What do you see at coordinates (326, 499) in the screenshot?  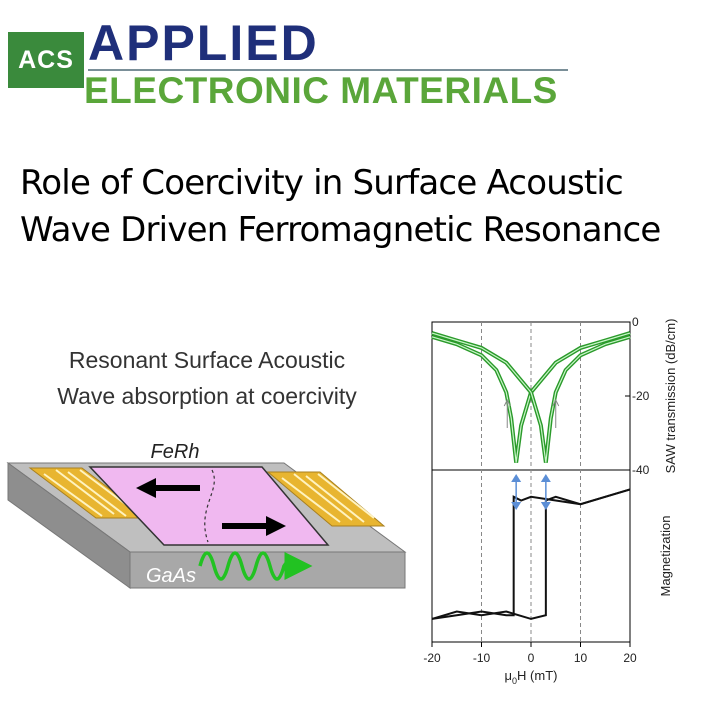 I see `right-transducer` at bounding box center [326, 499].